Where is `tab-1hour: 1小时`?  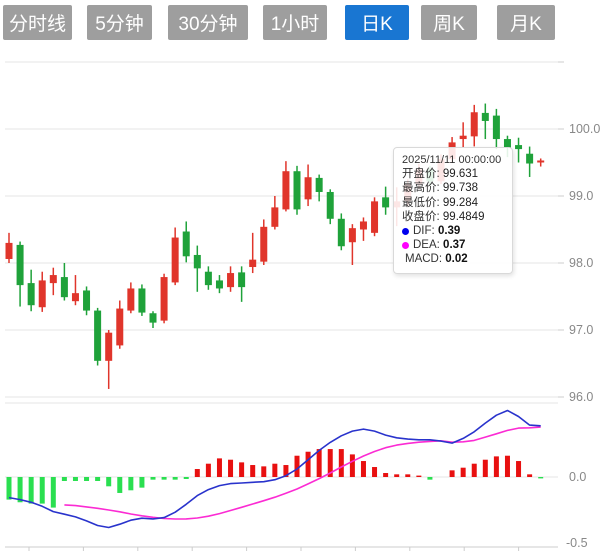
tab-1hour: 1小时 is located at coordinates (295, 22).